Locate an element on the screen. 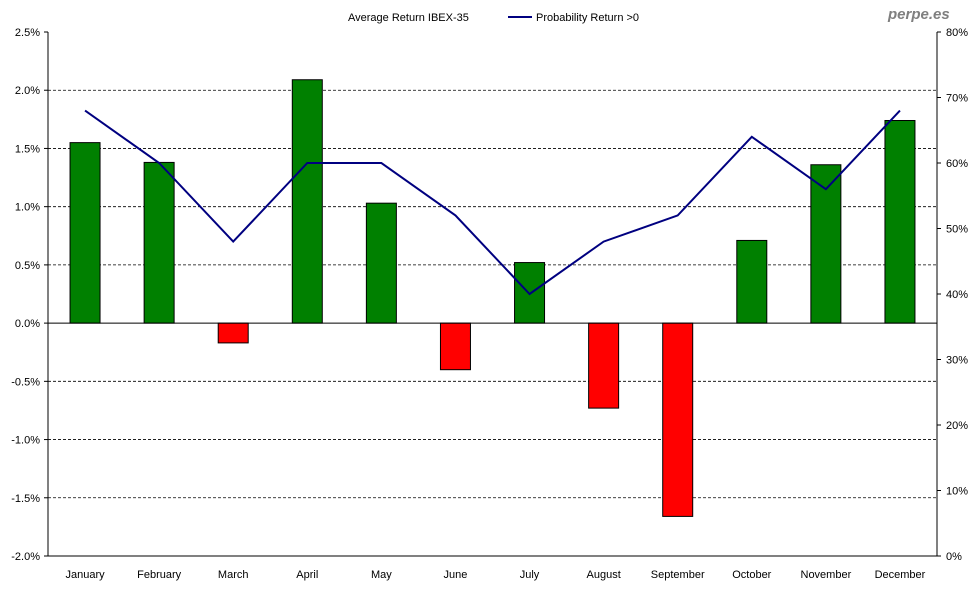  bar-april is located at coordinates (307, 201).